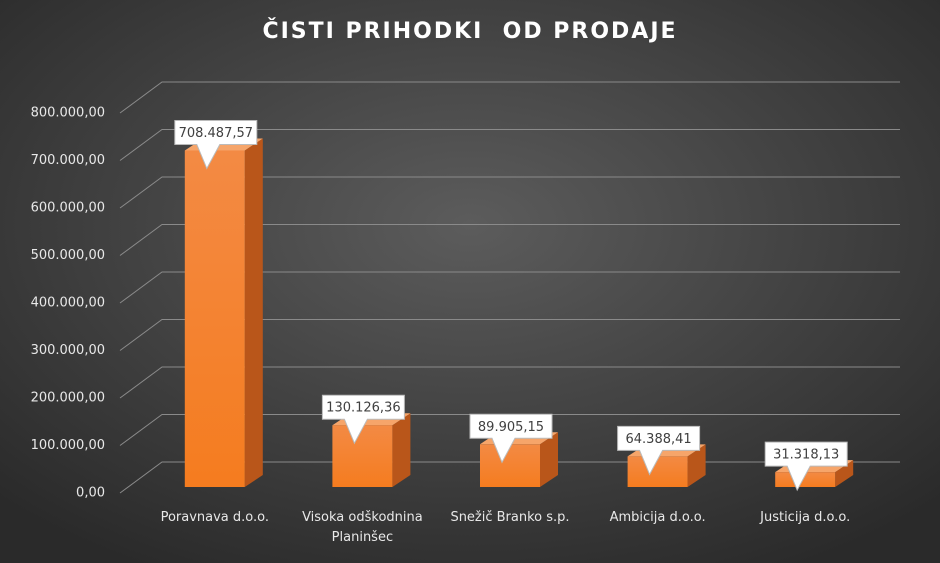  I want to click on x-tick-label: Justicija d.o.o., so click(805, 517).